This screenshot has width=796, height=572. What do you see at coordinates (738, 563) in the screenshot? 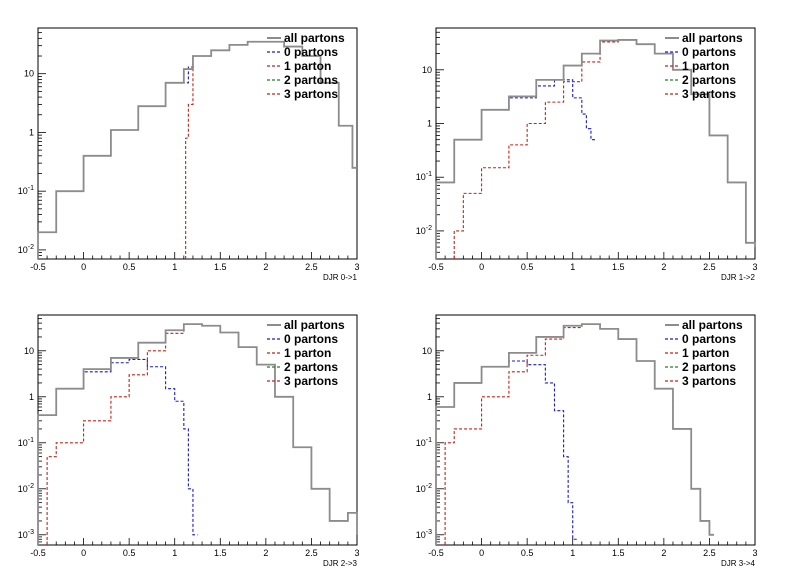
I see `x-axis-label: DJR 3->4` at bounding box center [738, 563].